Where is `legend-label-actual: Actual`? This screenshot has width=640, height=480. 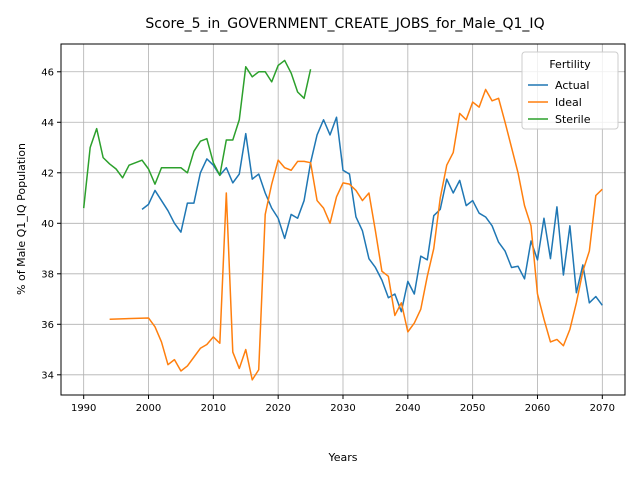
legend-label-actual: Actual is located at coordinates (572, 85).